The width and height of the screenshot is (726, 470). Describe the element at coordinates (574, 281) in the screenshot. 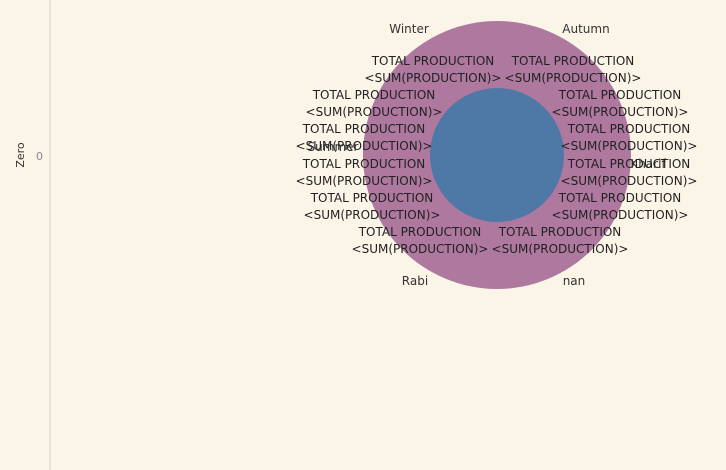

I see `segment-label-nan: nan` at that location.